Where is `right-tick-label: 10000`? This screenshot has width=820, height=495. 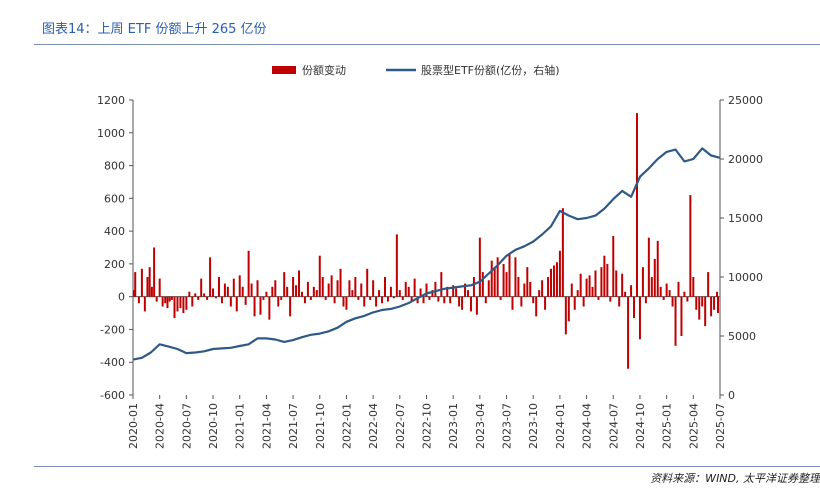 right-tick-label: 10000 is located at coordinates (745, 277).